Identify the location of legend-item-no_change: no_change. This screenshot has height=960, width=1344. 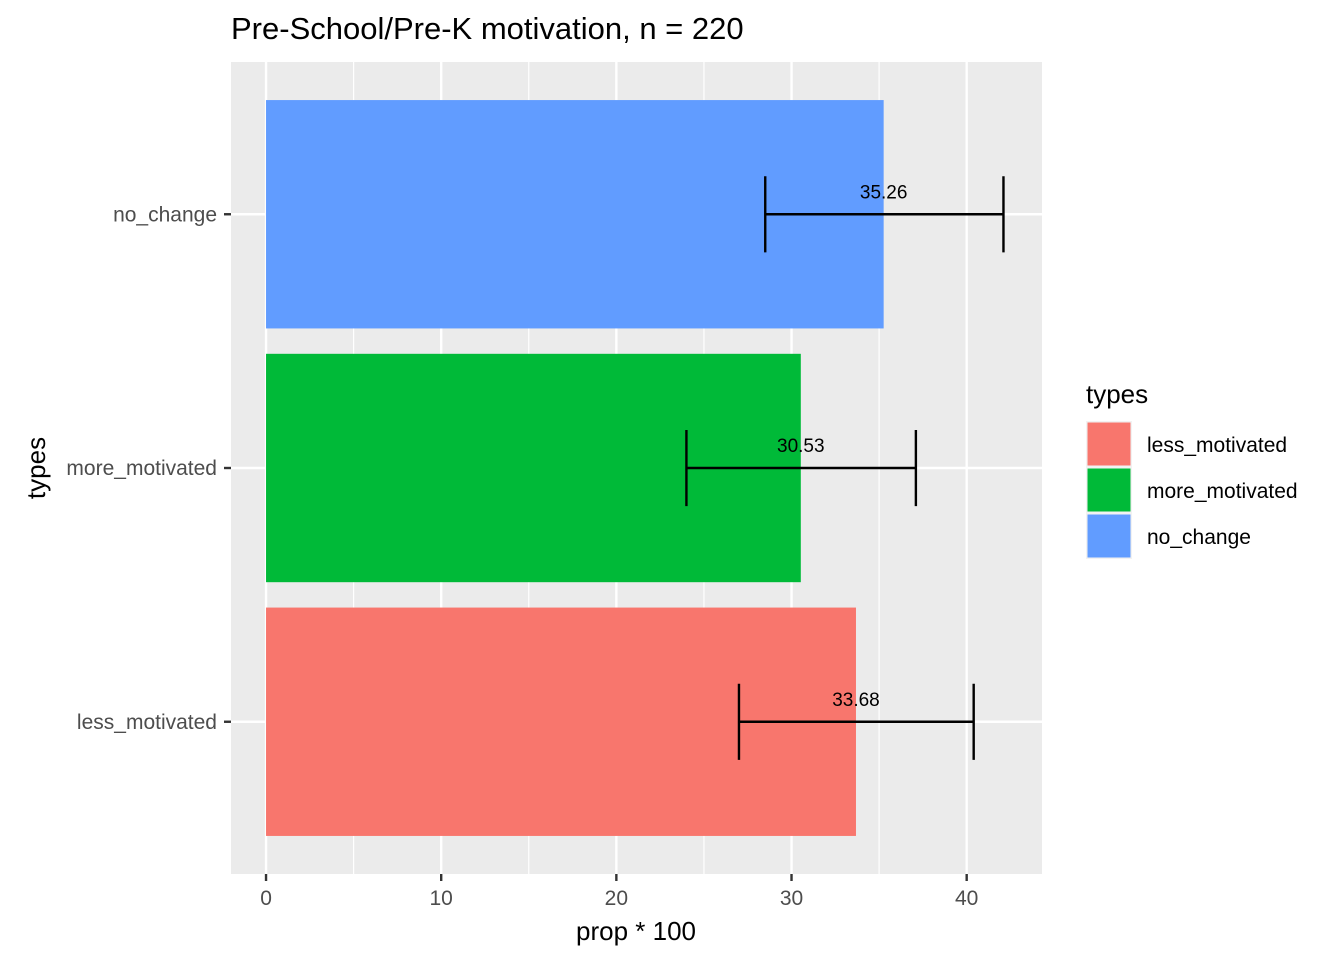
(1168, 536).